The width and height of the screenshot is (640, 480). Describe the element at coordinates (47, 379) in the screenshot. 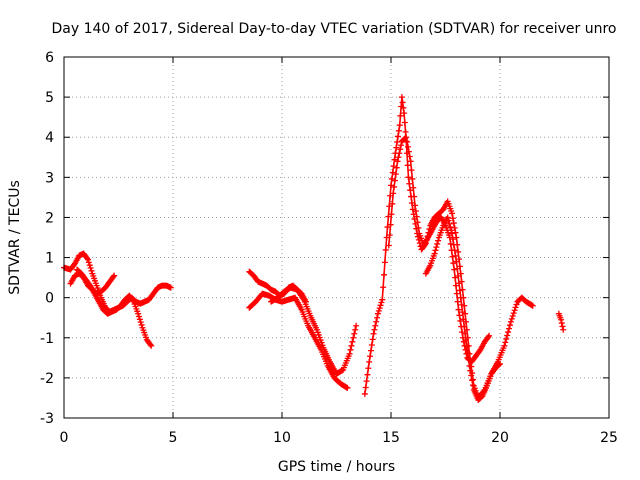

I see `y-tick-label: -2` at that location.